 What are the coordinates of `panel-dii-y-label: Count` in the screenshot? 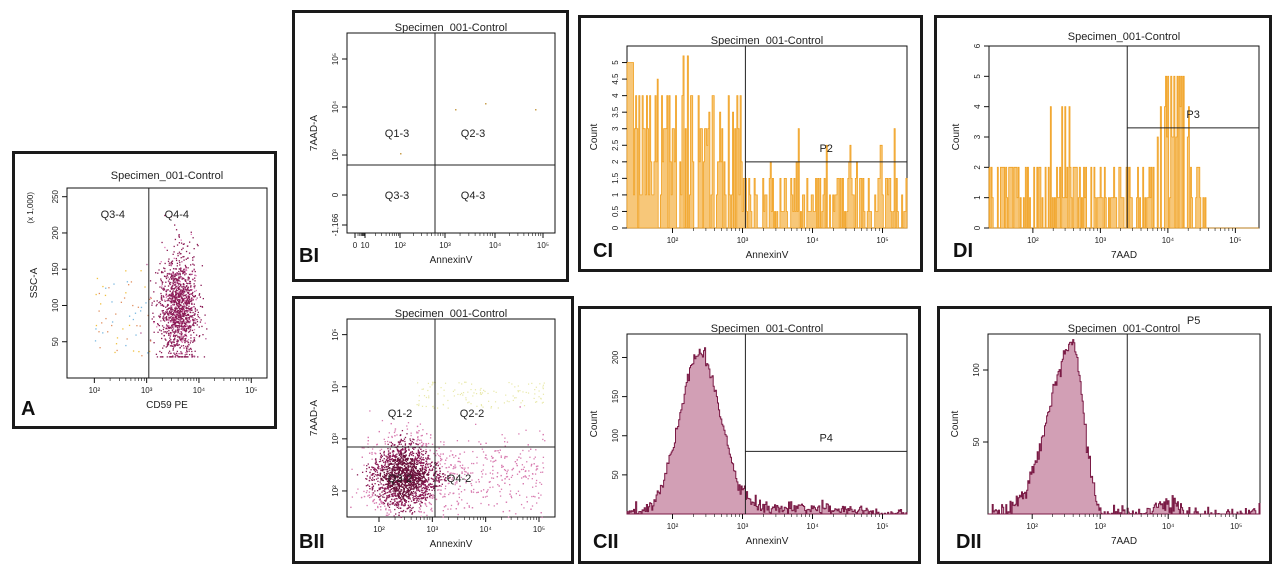 It's located at (955, 423).